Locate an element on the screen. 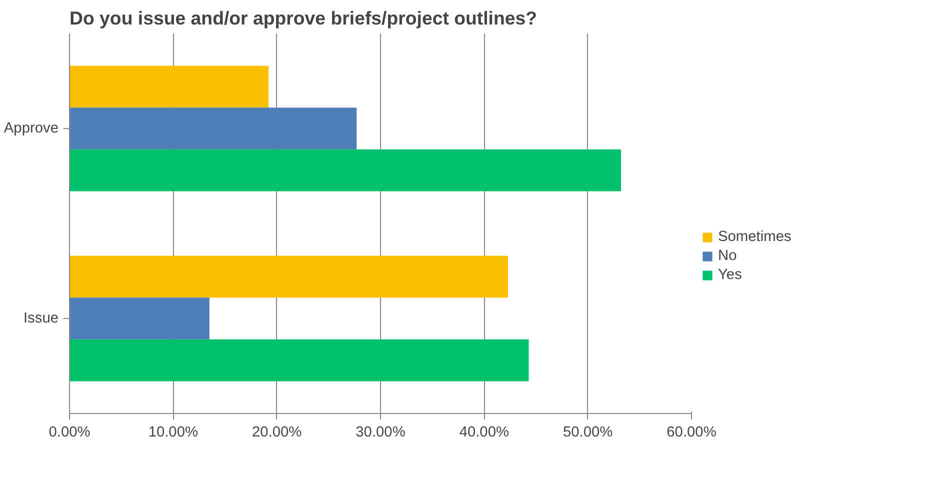  legend-label: Sometimes is located at coordinates (755, 237).